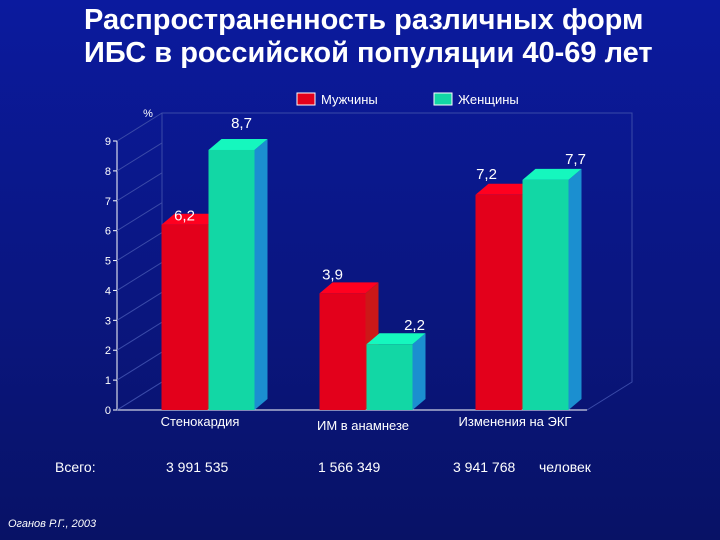 The width and height of the screenshot is (720, 540). What do you see at coordinates (108, 232) in the screenshot?
I see `y-tick-label: 6` at bounding box center [108, 232].